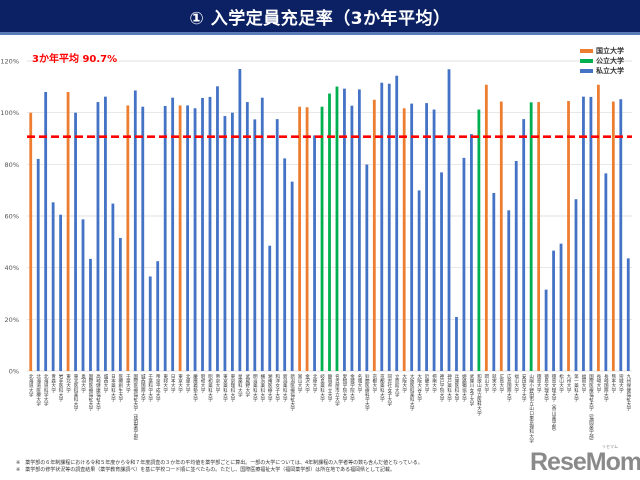 This screenshot has width=640, height=480. Describe the element at coordinates (9, 113) in the screenshot. I see `y-tick-label: 100%` at that location.